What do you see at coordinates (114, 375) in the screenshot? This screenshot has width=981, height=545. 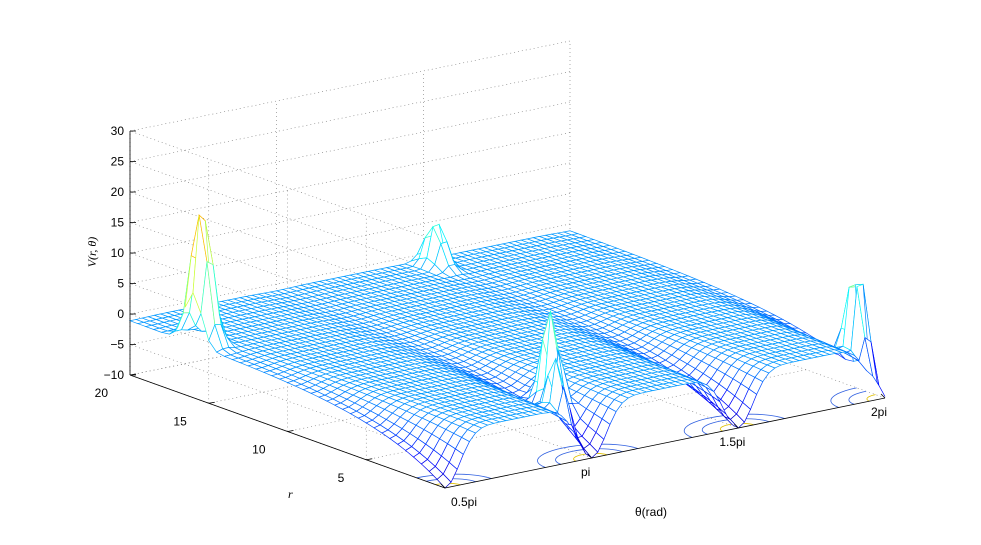 I see `z-tick-label: −10` at bounding box center [114, 375].